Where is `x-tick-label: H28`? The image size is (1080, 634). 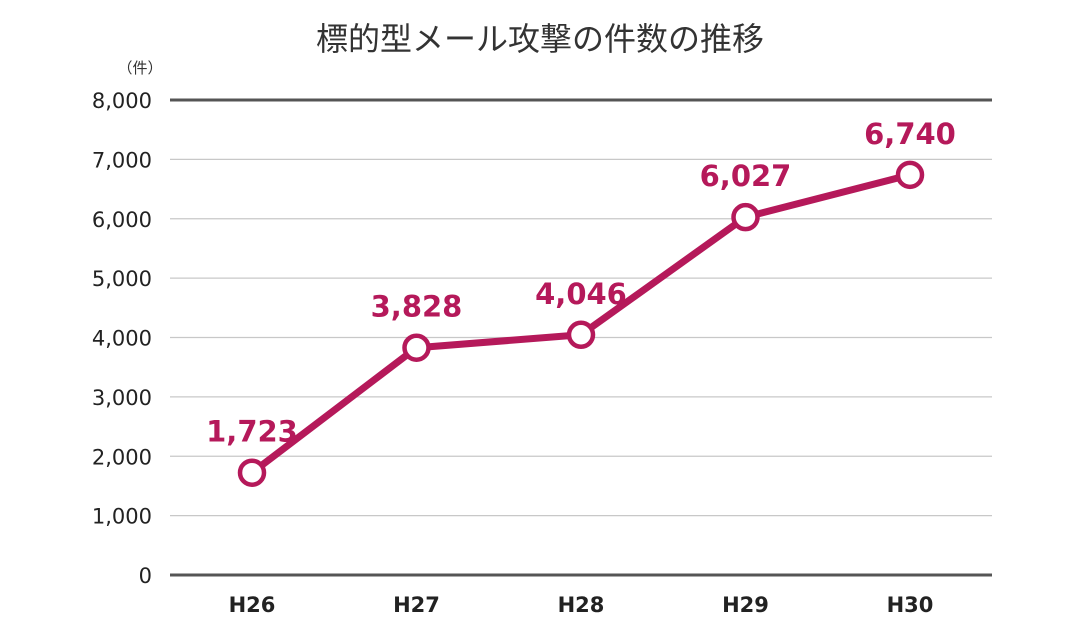 x-tick-label: H28 is located at coordinates (581, 605).